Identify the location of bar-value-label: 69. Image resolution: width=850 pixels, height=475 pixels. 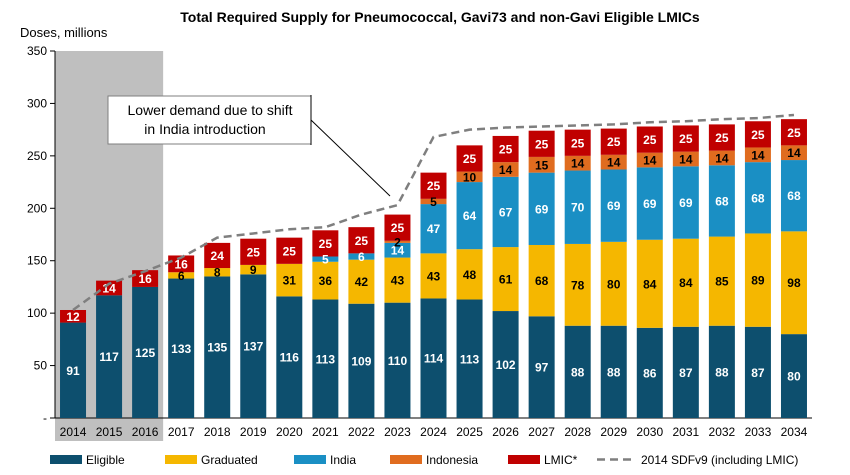
(650, 204).